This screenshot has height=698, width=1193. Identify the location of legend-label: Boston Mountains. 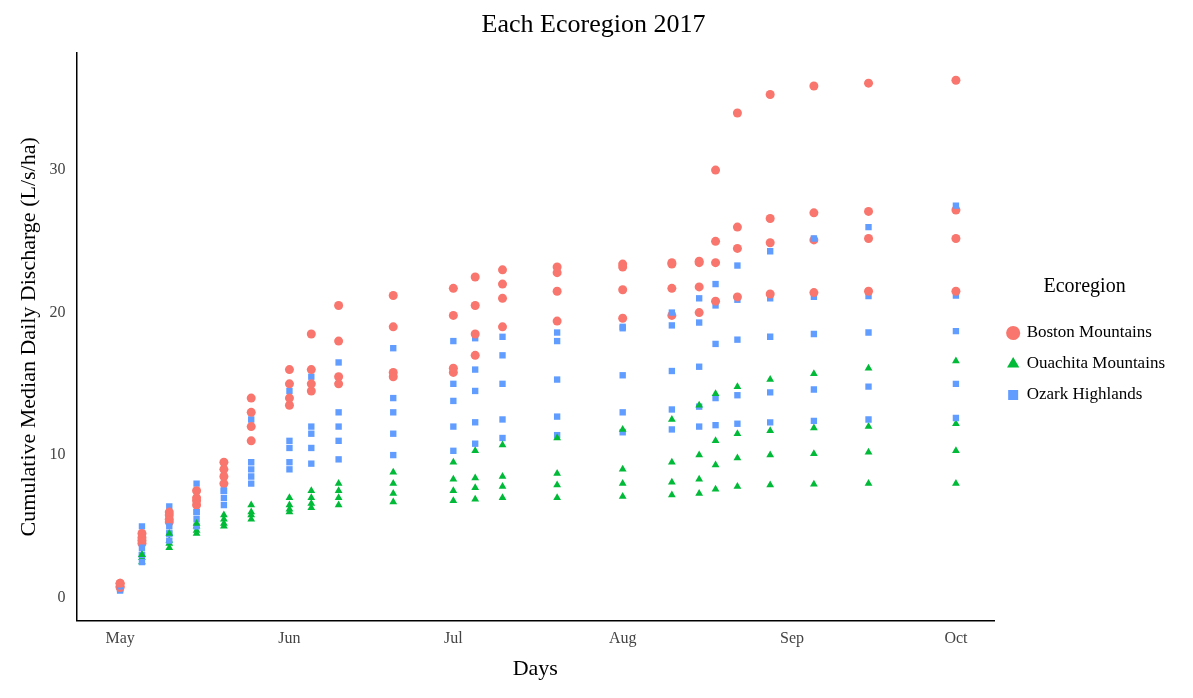
(1089, 332).